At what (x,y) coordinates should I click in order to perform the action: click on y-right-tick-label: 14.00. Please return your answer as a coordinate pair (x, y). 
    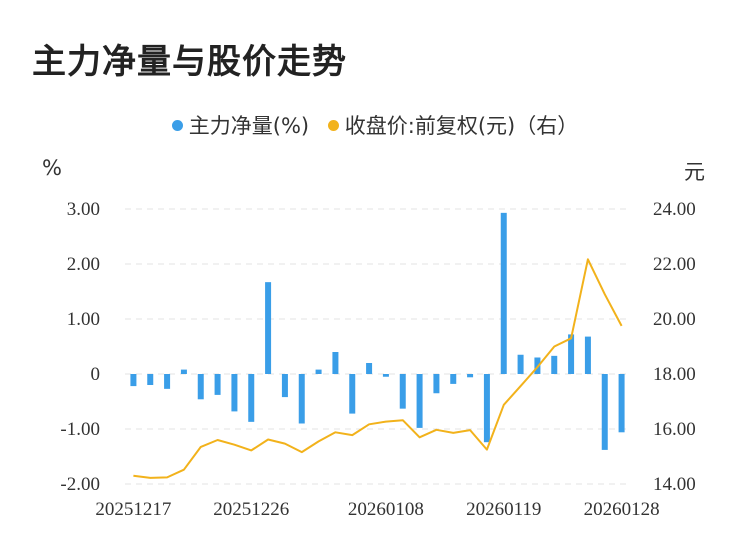
    Looking at the image, I should click on (674, 484).